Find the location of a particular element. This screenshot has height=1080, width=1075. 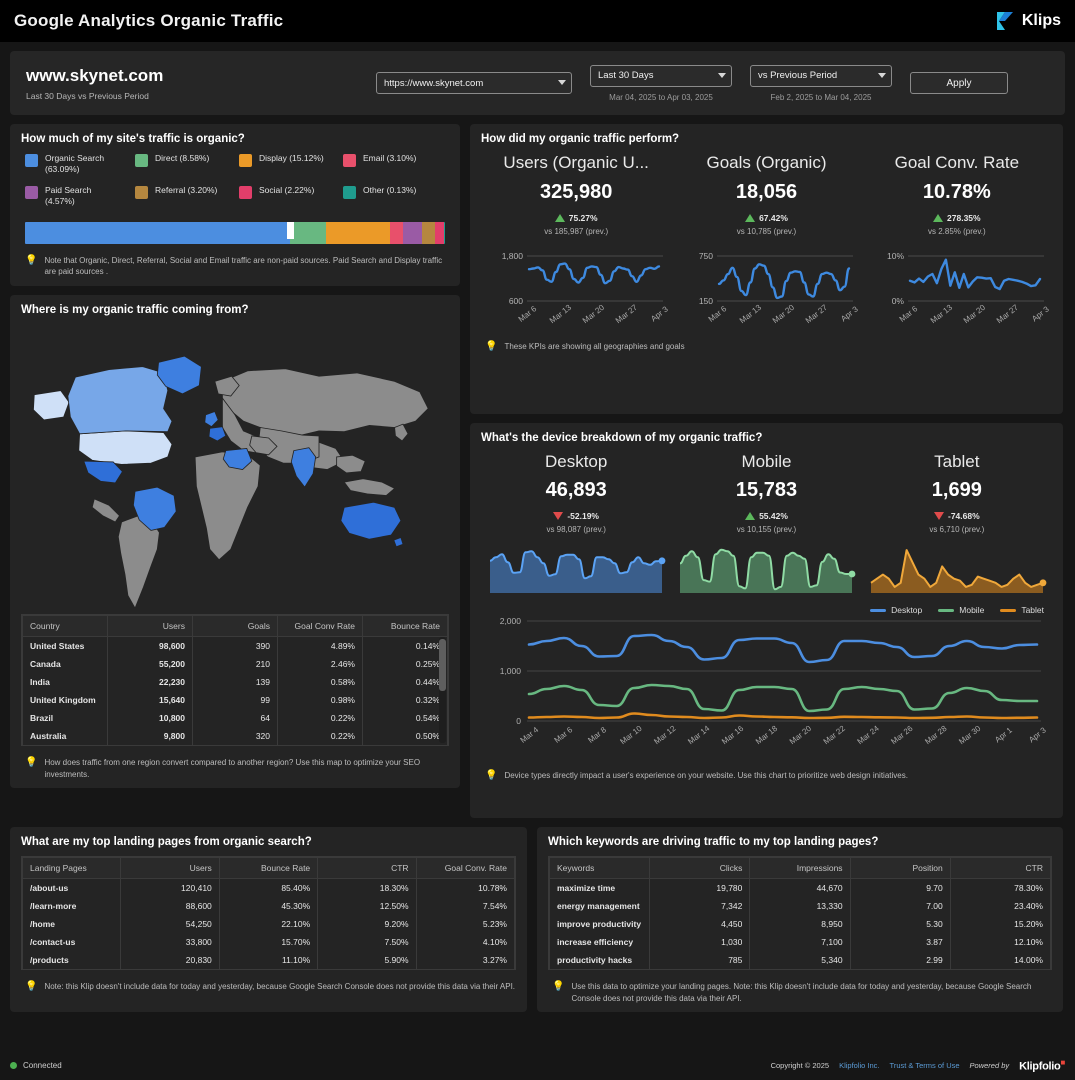

world-map is located at coordinates (235, 469).